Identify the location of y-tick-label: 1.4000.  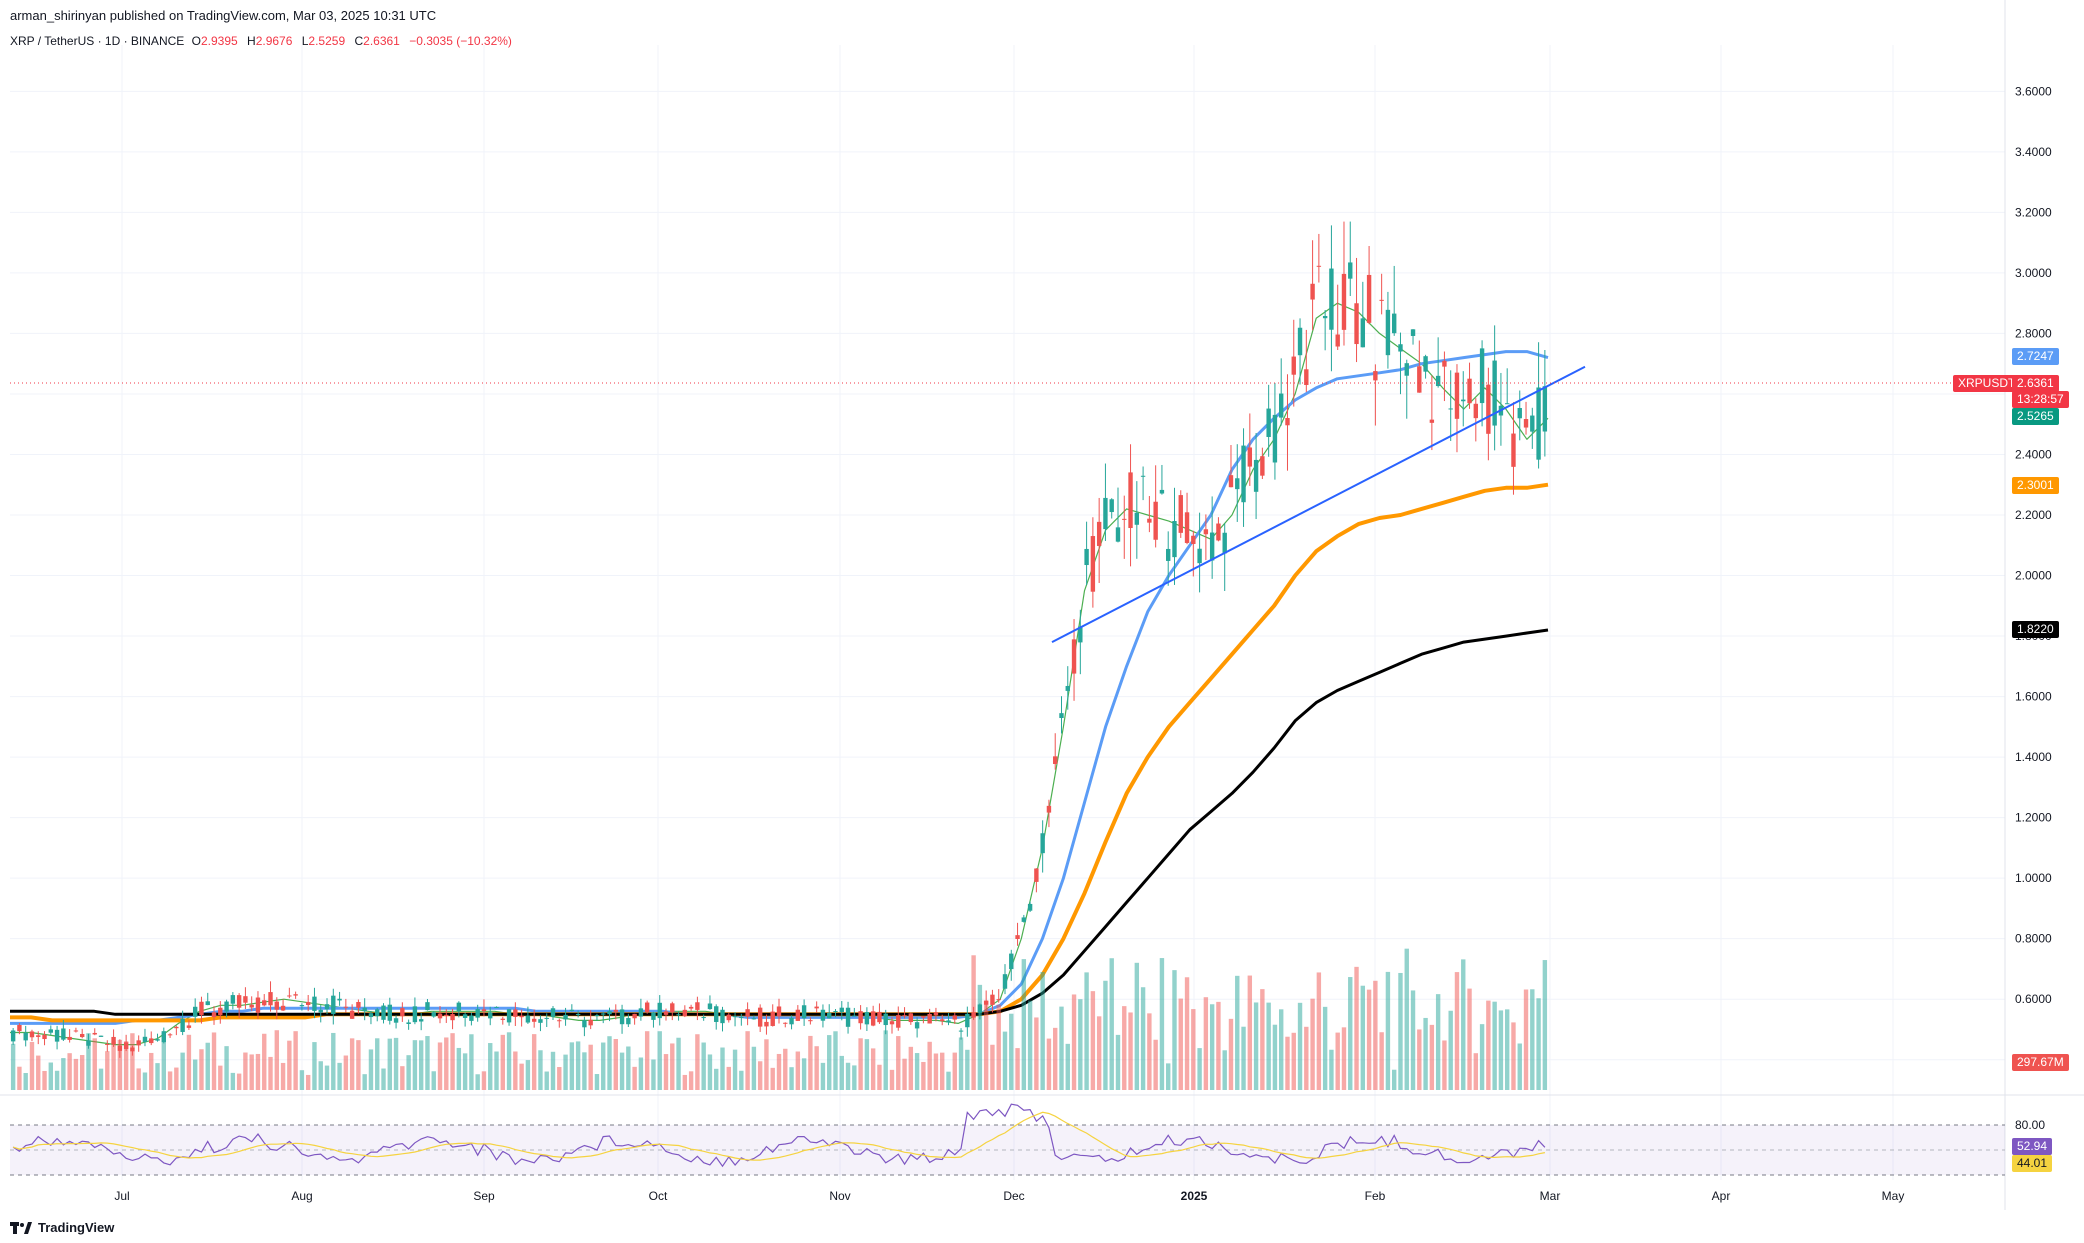
(2033, 757).